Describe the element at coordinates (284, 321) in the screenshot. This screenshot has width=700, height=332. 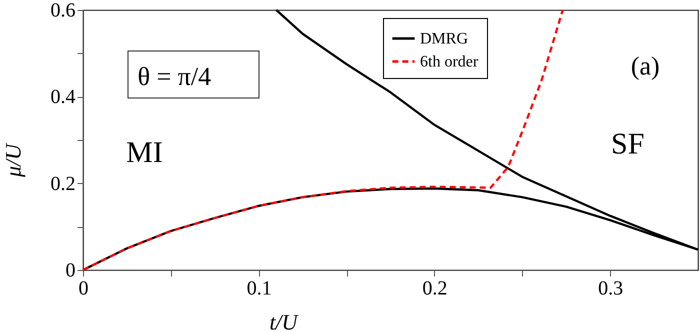
I see `x-axis-title: t/U` at that location.